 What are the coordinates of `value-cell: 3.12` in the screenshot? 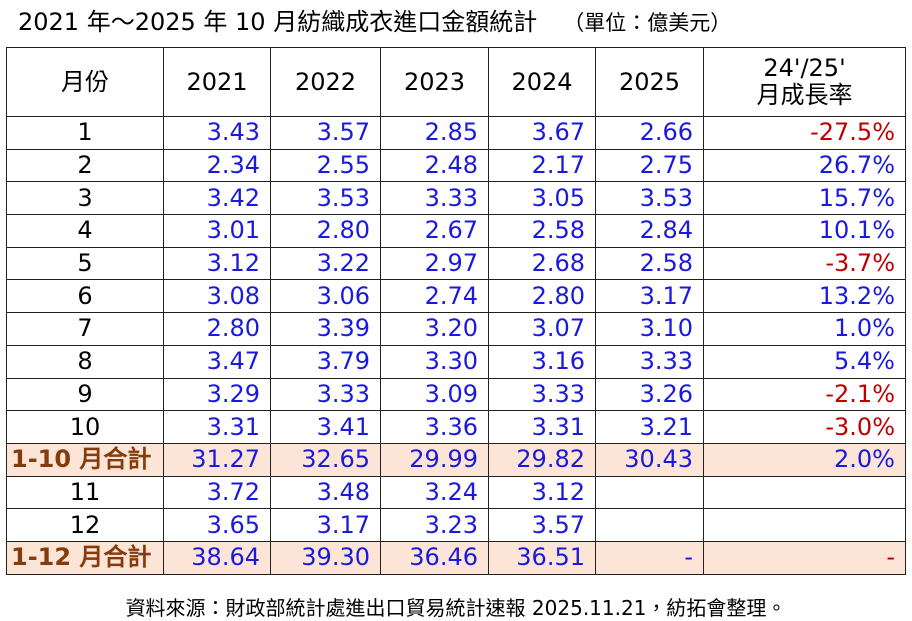 It's located at (217, 263).